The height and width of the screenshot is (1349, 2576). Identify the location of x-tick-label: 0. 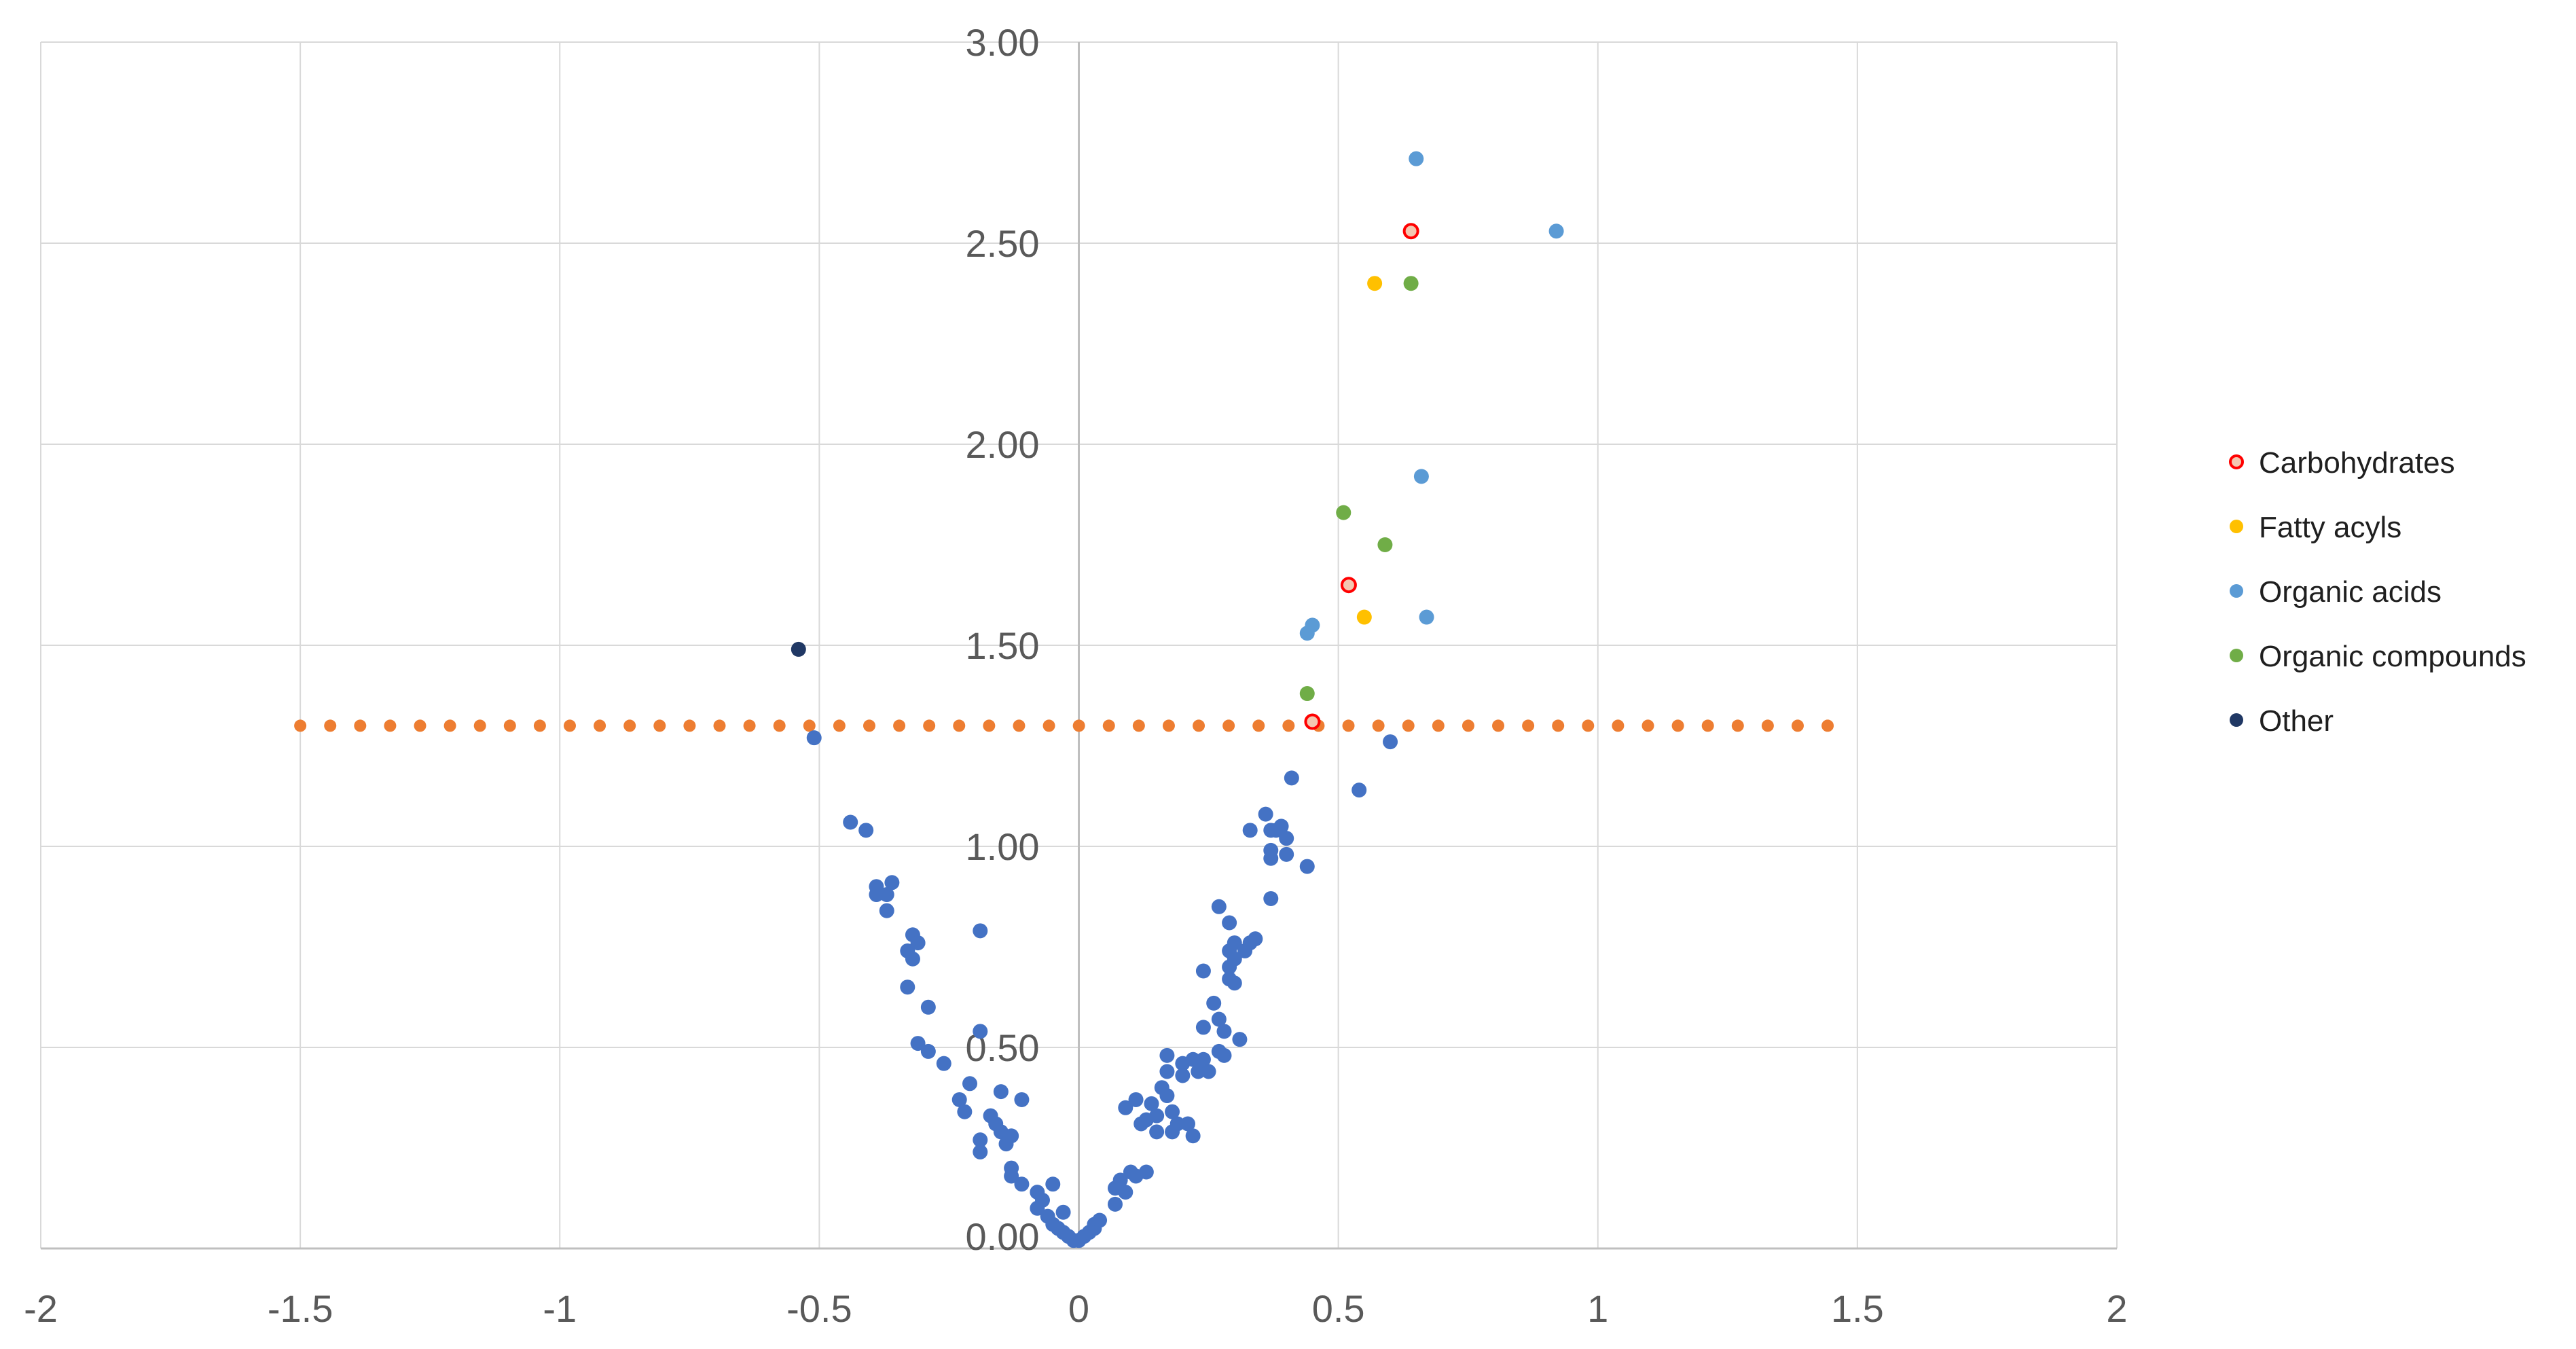
(1078, 1308).